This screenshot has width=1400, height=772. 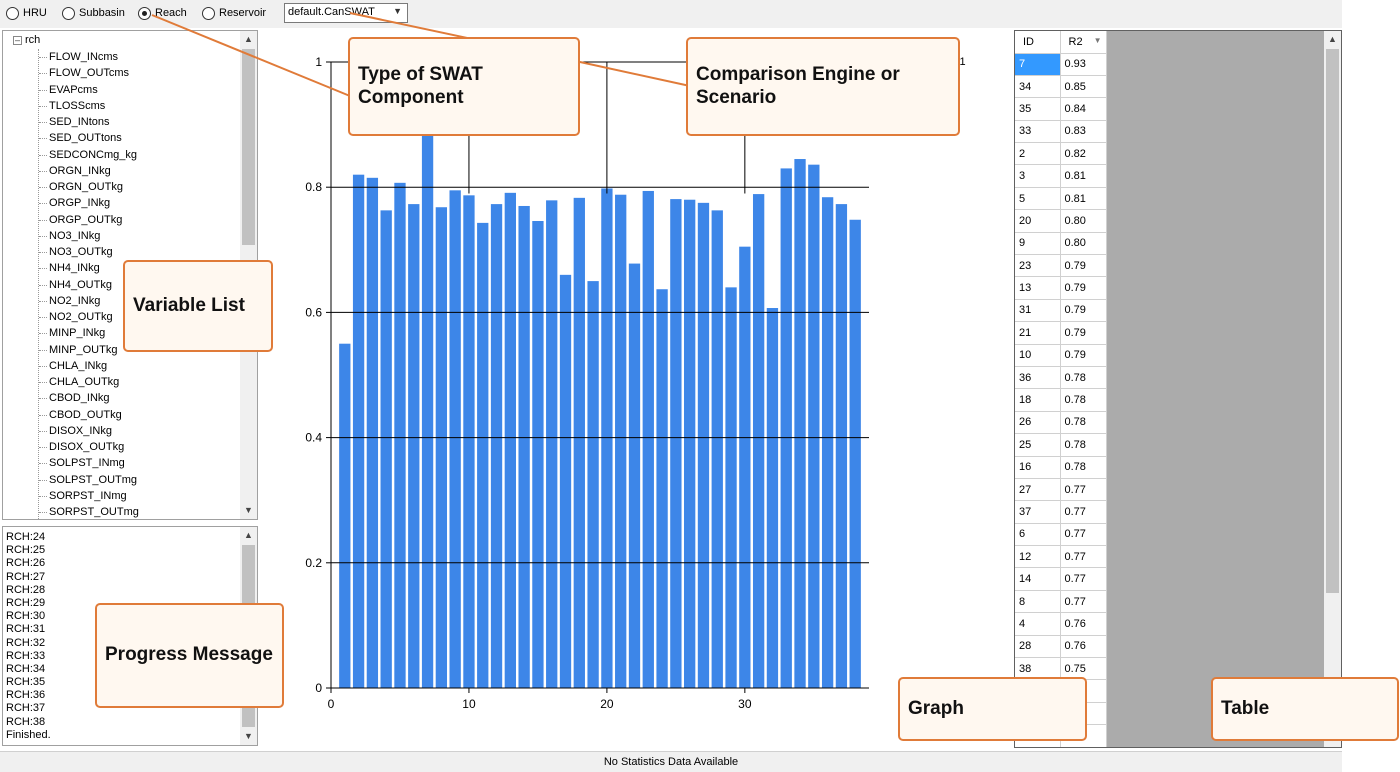 What do you see at coordinates (89, 431) in the screenshot?
I see `tree-item: DISOX_INkg` at bounding box center [89, 431].